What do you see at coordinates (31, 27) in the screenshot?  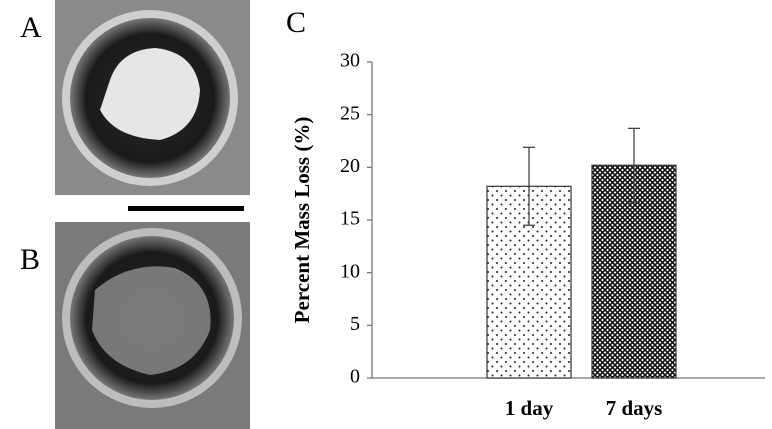 I see `panel-label: A` at bounding box center [31, 27].